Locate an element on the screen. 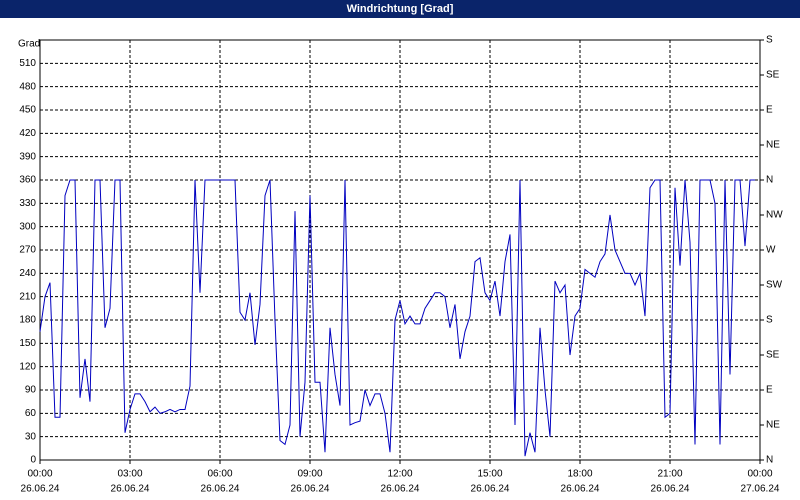 The height and width of the screenshot is (500, 800). y-tick-label: 480 is located at coordinates (27, 86).